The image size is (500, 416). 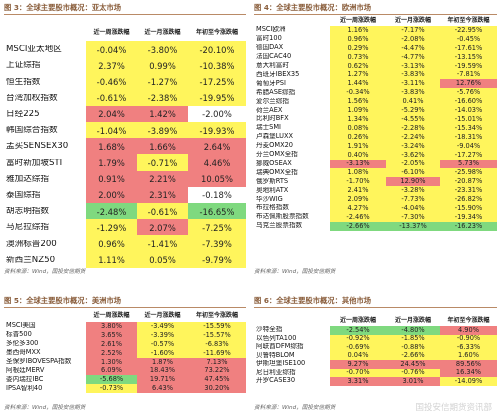 What do you see at coordinates (272, 181) in the screenshot?
I see `row-label: 俄罗斯RTS` at bounding box center [272, 181].